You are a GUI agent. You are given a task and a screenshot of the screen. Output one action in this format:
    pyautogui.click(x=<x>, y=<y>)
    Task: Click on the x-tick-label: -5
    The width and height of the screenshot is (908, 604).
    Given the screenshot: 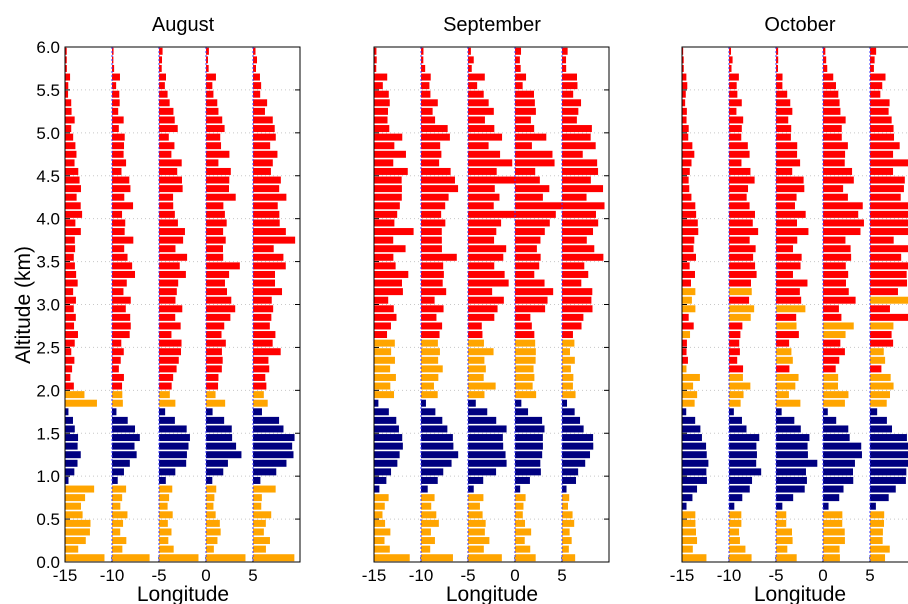 What is the action you would take?
    pyautogui.click(x=775, y=575)
    